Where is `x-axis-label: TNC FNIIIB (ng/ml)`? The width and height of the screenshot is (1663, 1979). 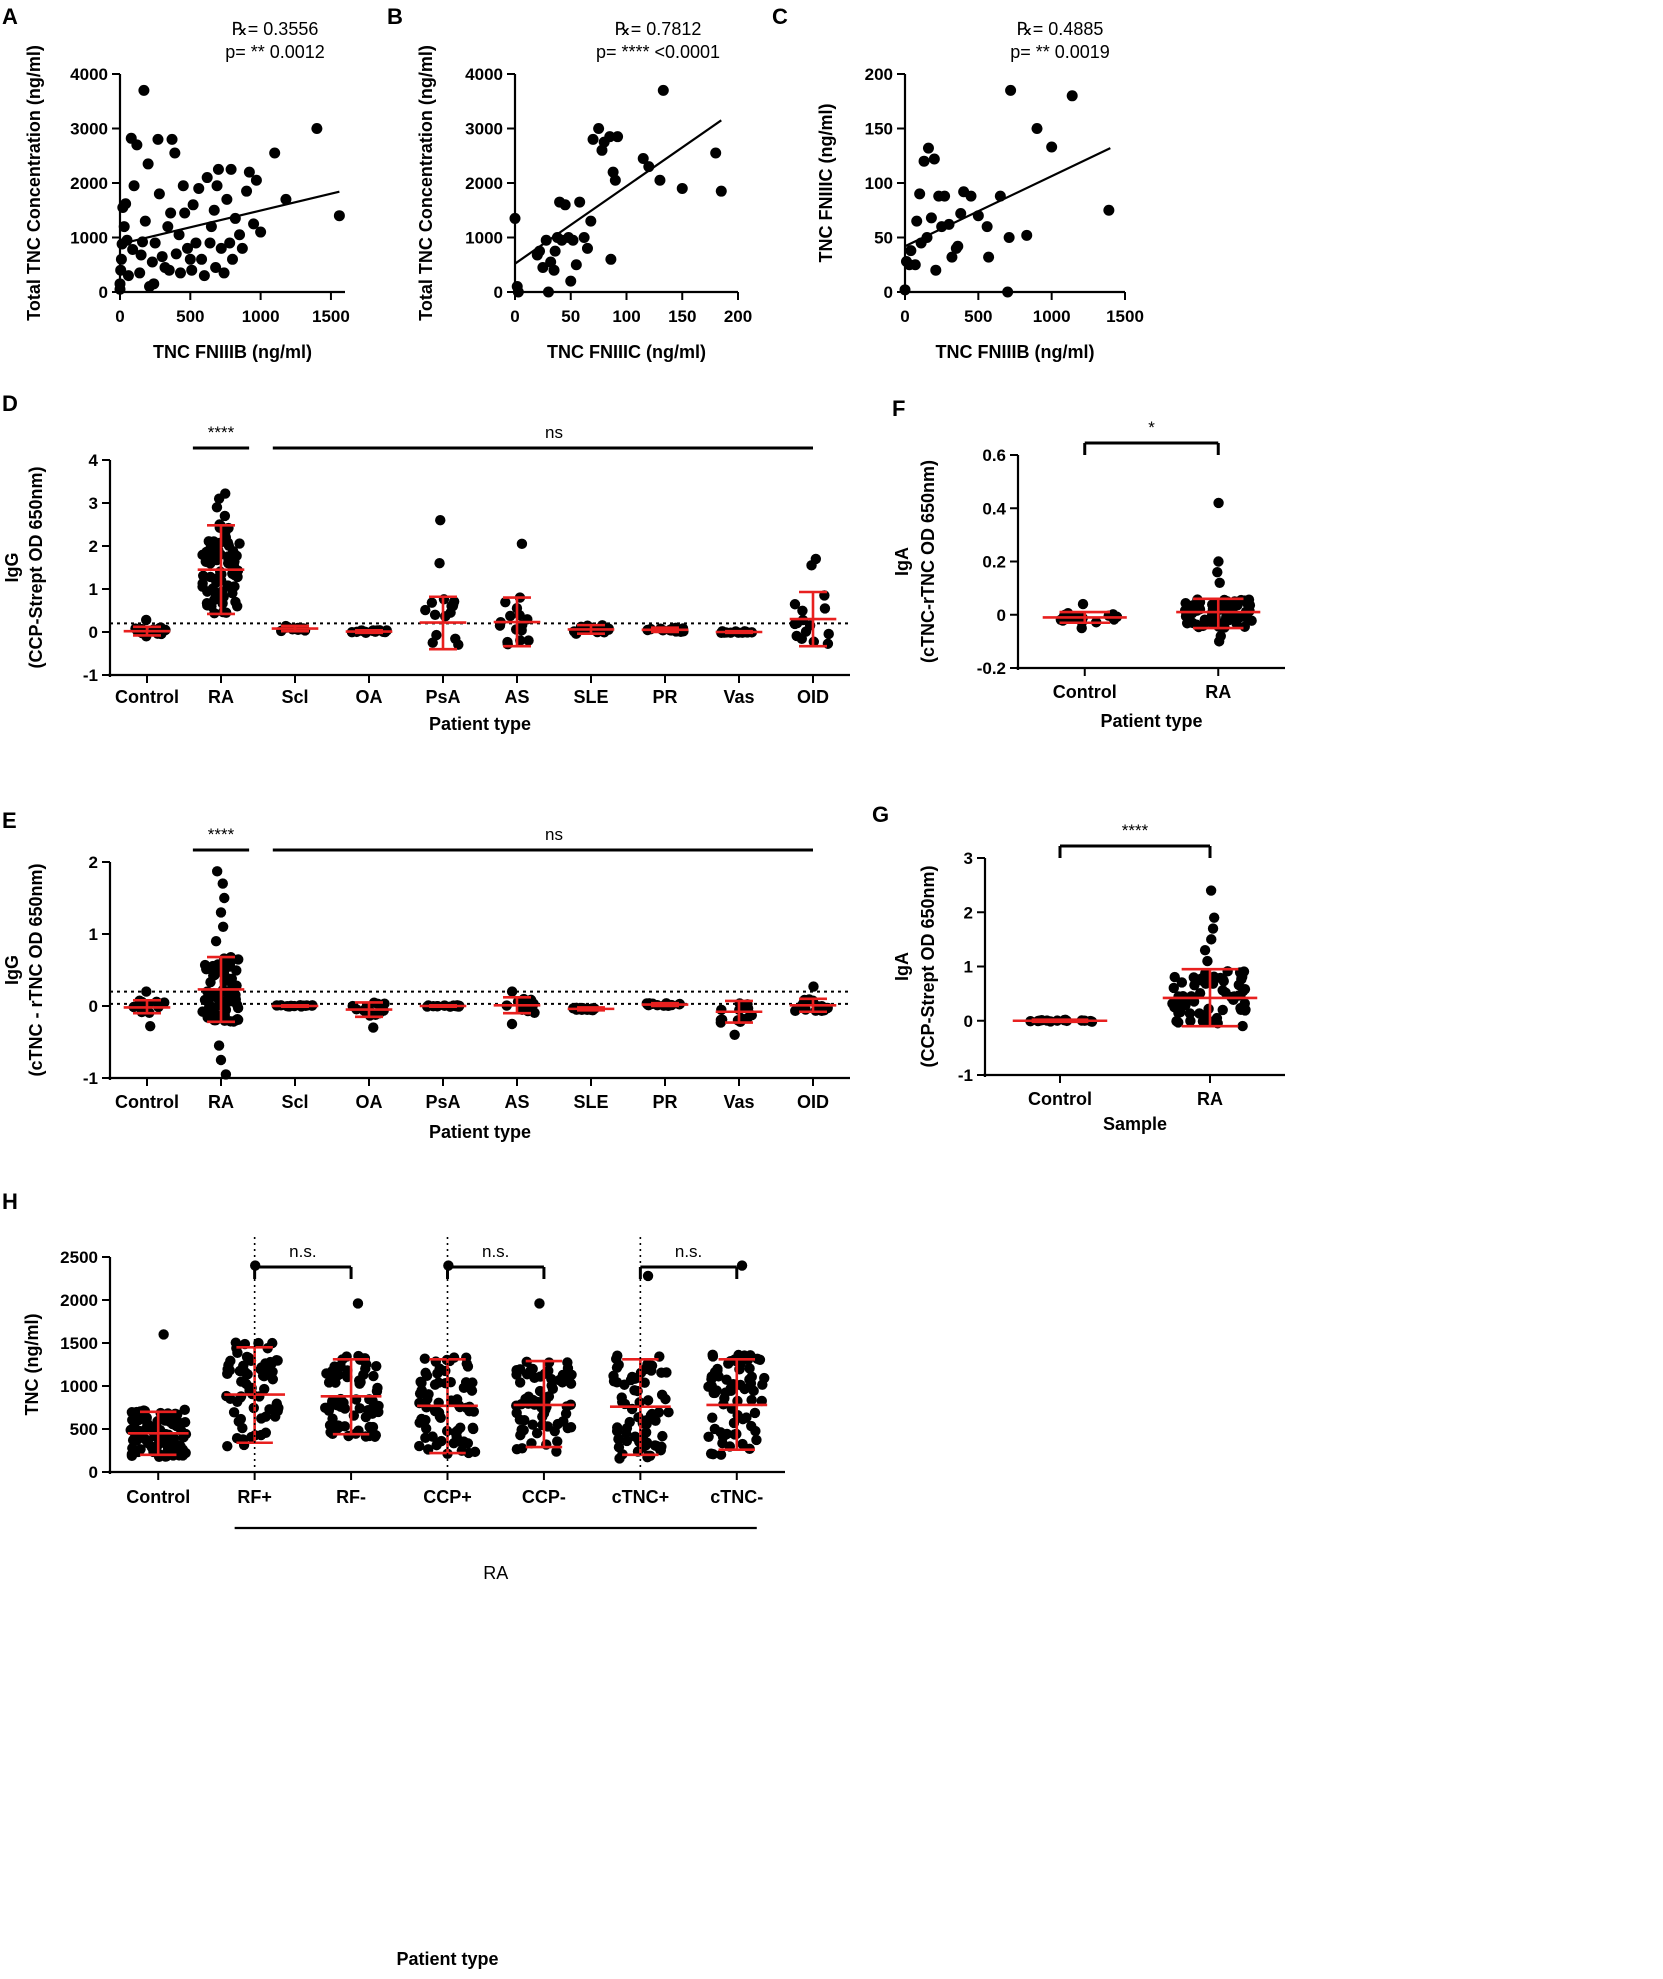 x-axis-label: TNC FNIIIB (ng/ml) is located at coordinates (1015, 352).